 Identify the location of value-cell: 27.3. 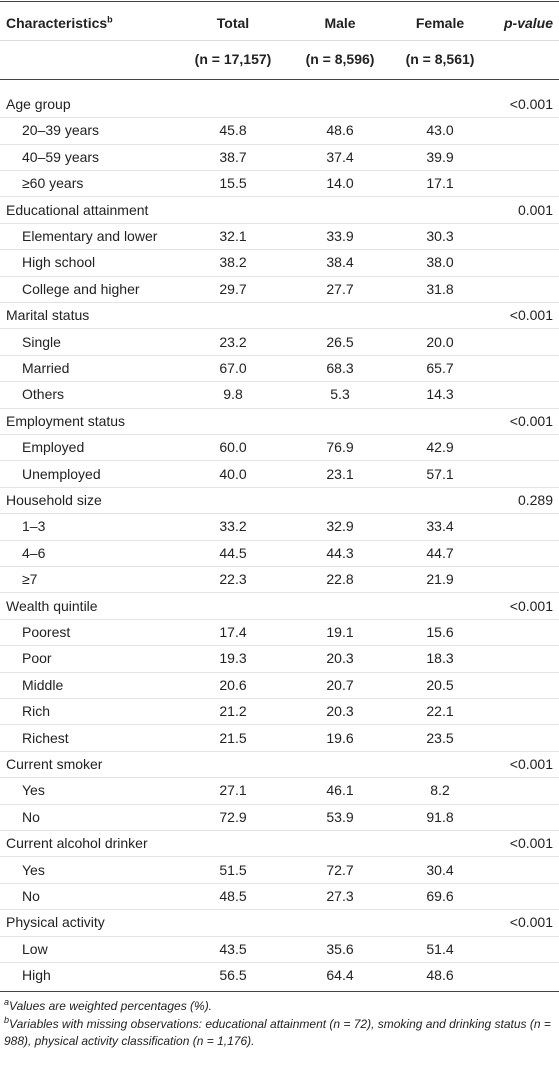
(340, 896).